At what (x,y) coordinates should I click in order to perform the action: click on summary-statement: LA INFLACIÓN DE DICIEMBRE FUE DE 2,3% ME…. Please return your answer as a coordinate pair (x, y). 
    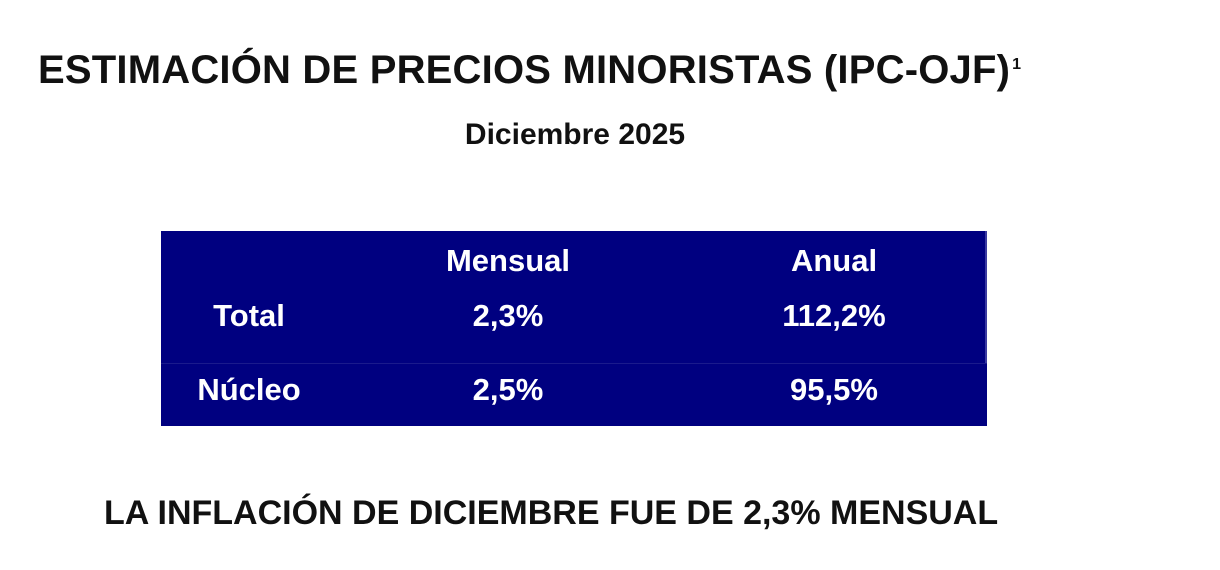
    Looking at the image, I should click on (551, 513).